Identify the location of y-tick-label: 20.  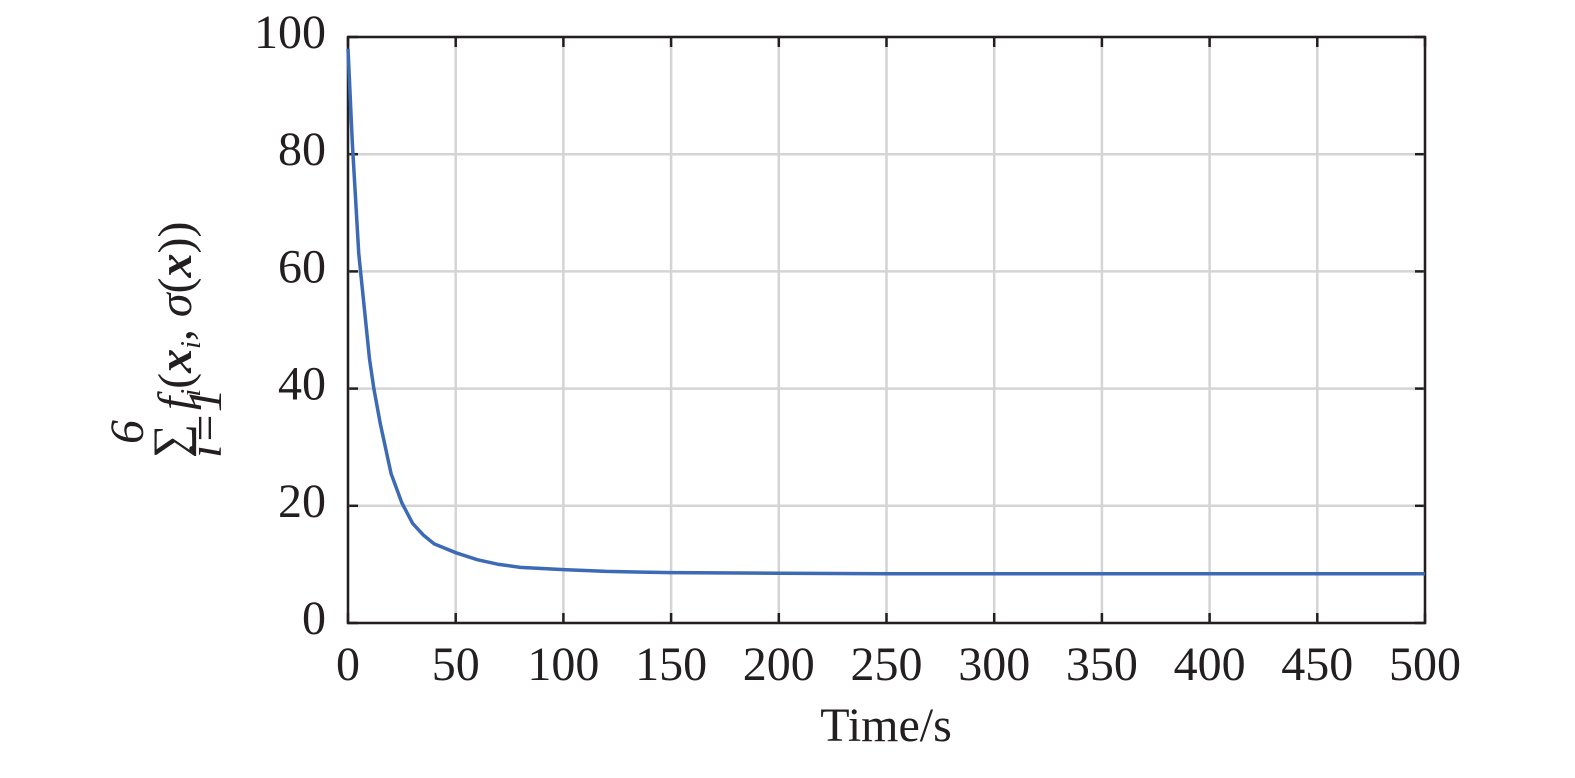
(302, 501).